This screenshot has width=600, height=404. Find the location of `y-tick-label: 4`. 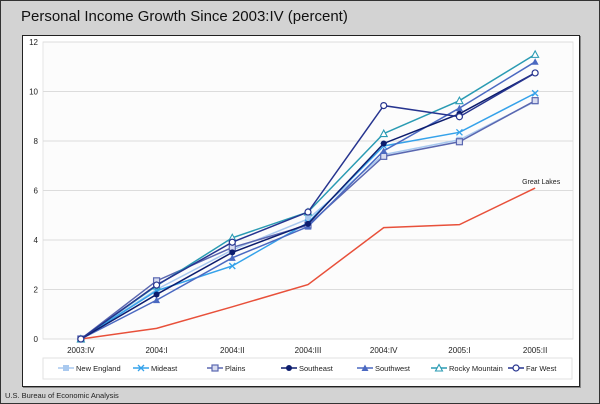

y-tick-label: 4 is located at coordinates (36, 240).